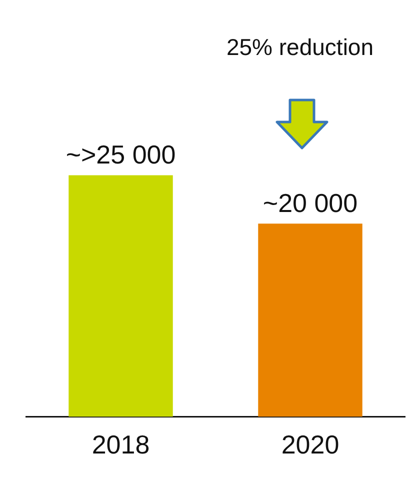 The height and width of the screenshot is (488, 420). I want to click on data-label: ~>25 000, so click(121, 154).